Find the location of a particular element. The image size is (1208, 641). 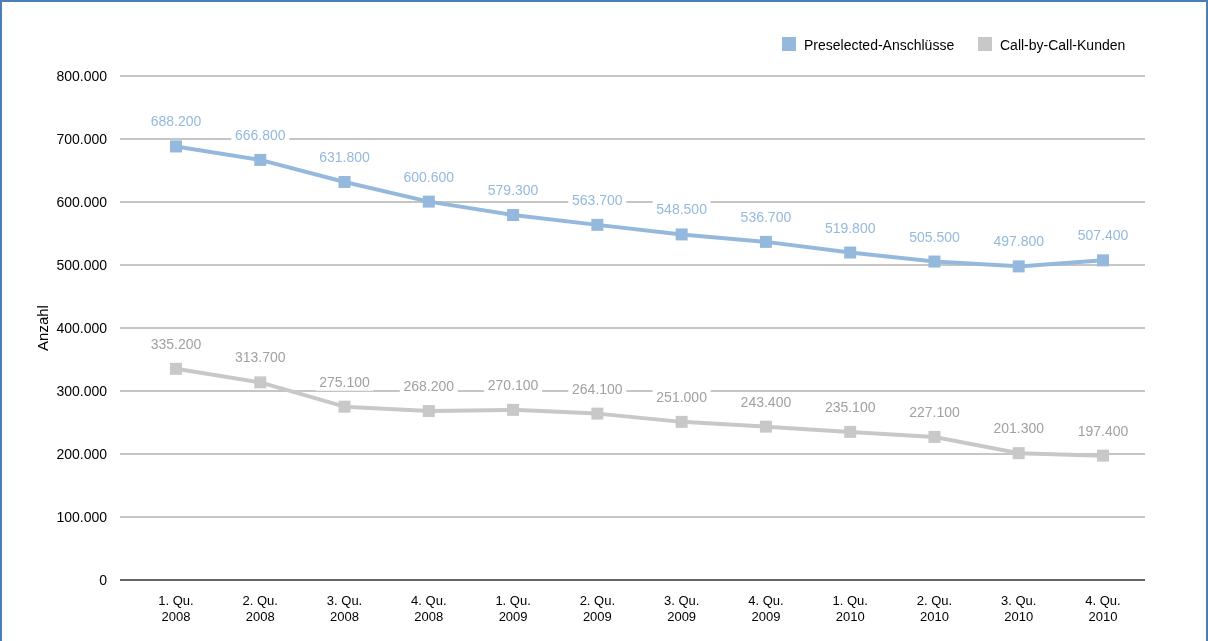

x-tick-label: 3. Qu. 2008 is located at coordinates (344, 608).